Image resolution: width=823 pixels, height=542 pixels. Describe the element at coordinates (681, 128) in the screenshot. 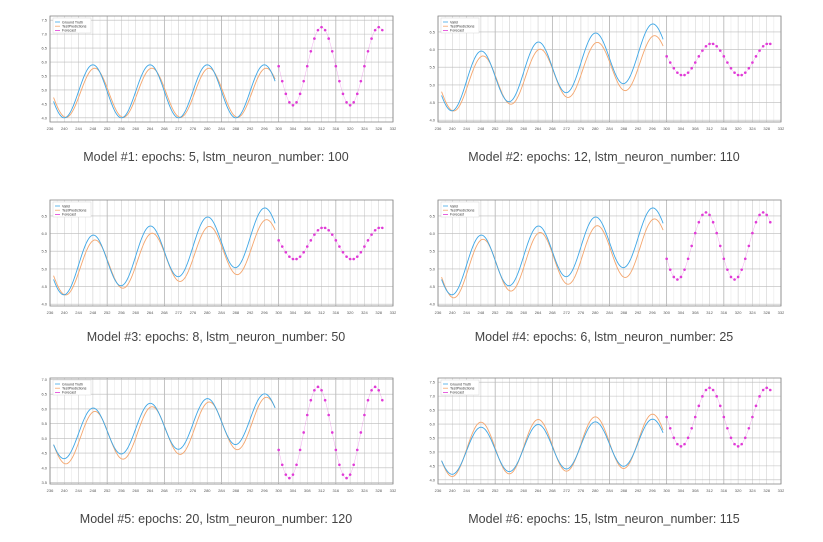

I see `x-tick-label: 304` at that location.